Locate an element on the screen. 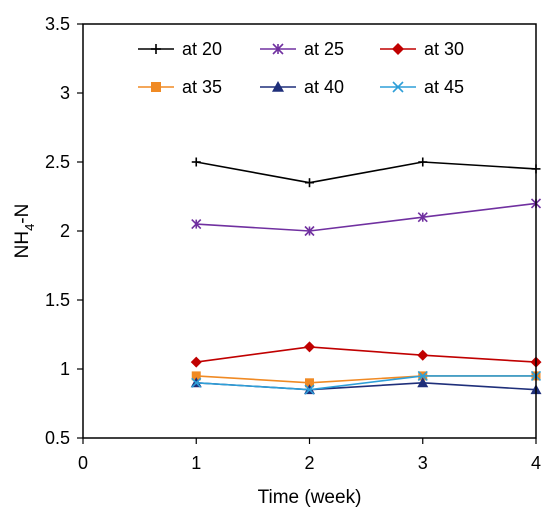 The image size is (550, 516). series-4-point-2-shape is located at coordinates (423, 382).